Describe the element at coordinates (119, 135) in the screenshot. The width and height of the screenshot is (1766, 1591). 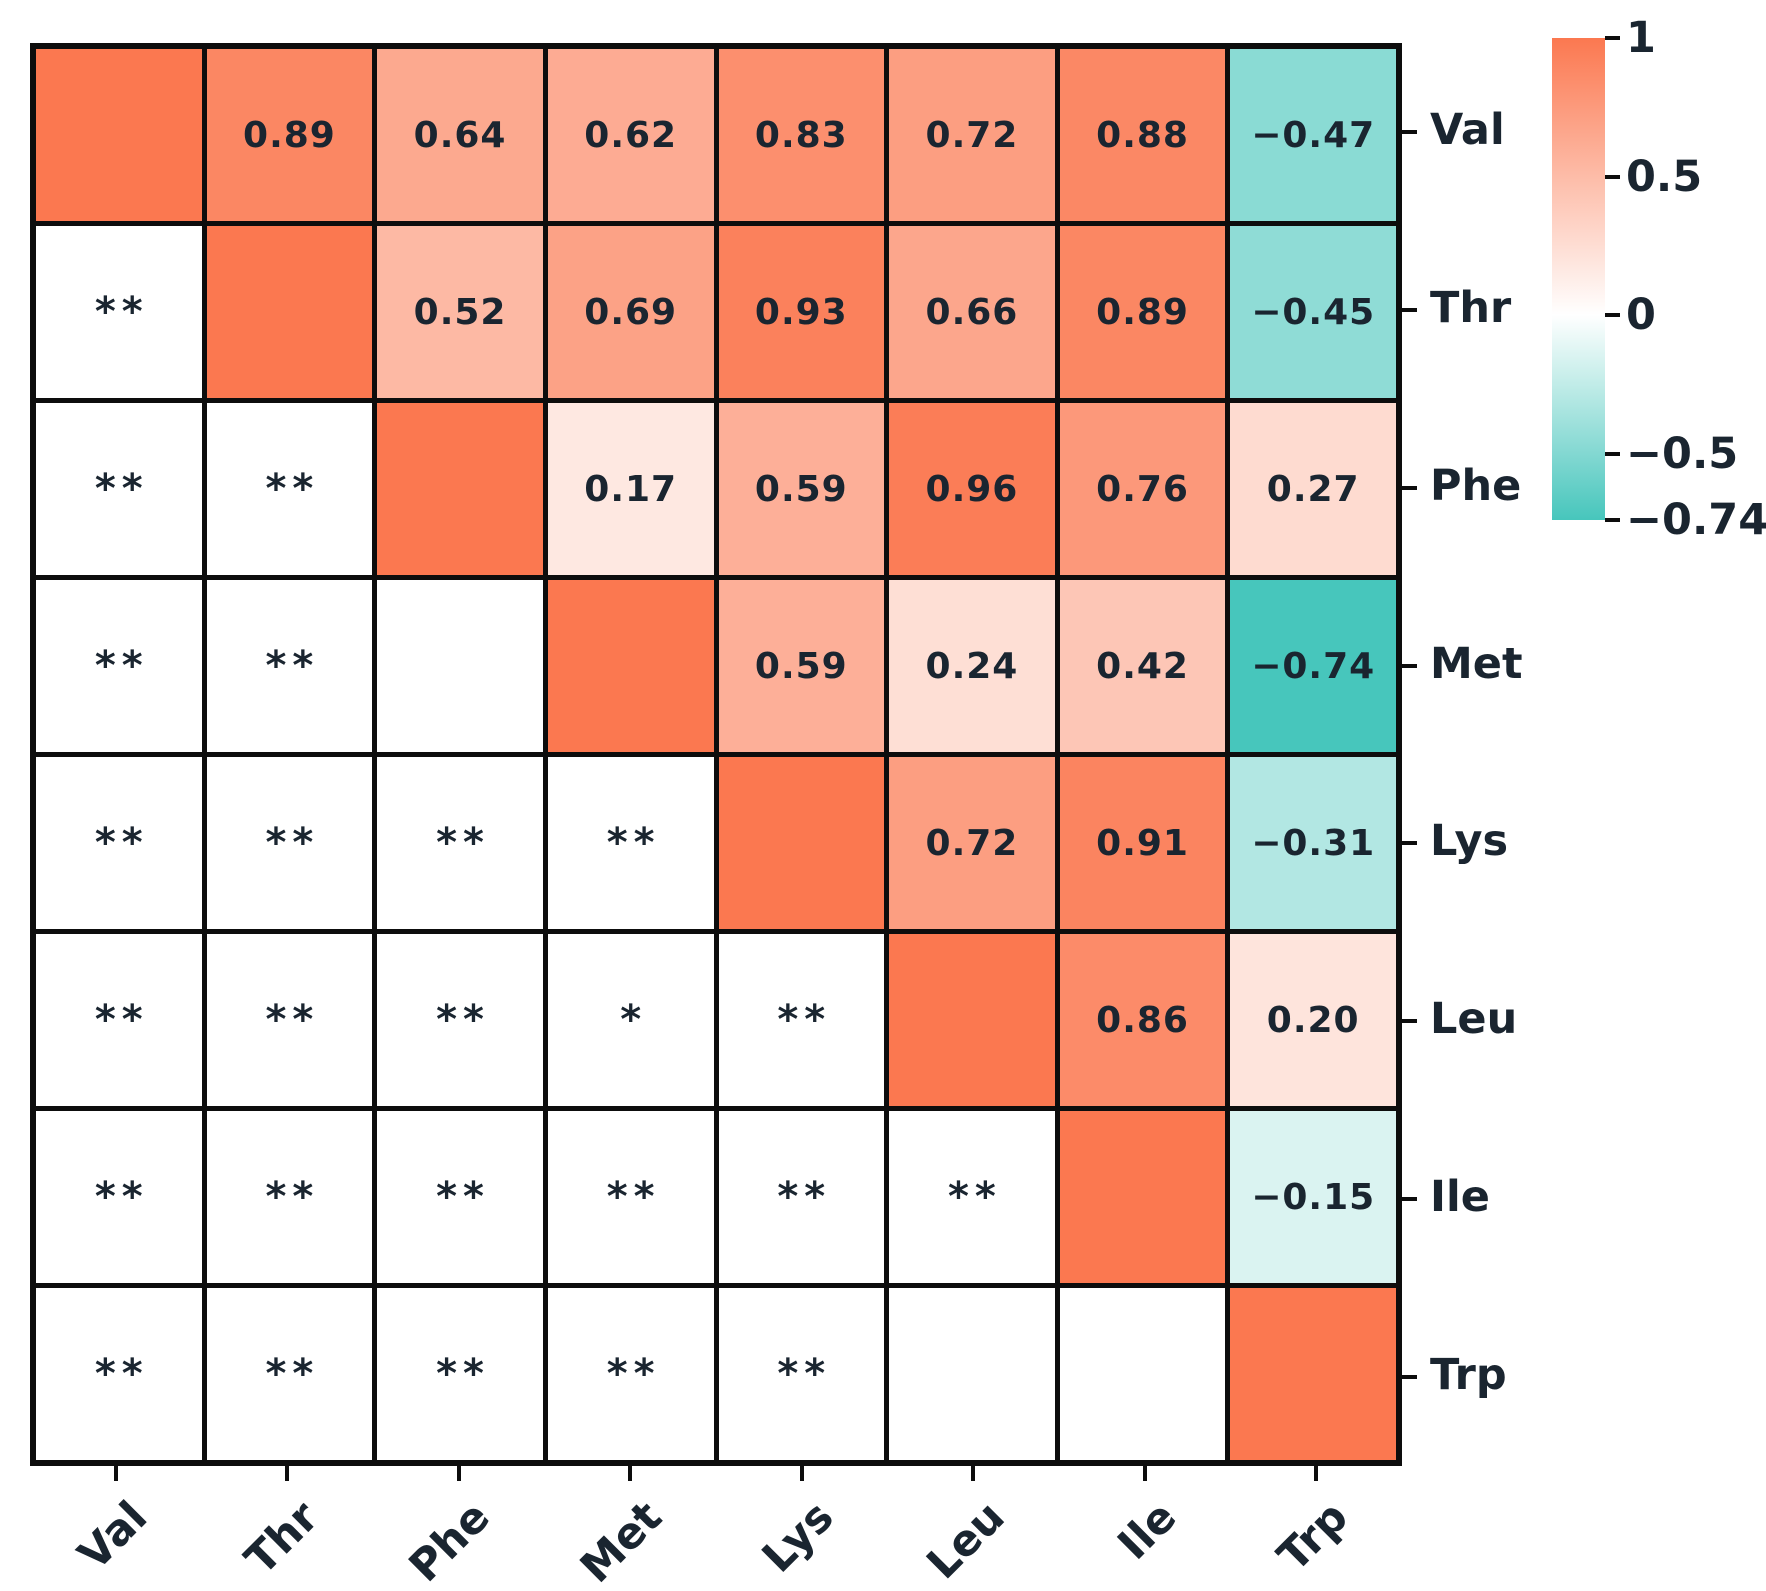
I see `cell-Val-Val` at that location.